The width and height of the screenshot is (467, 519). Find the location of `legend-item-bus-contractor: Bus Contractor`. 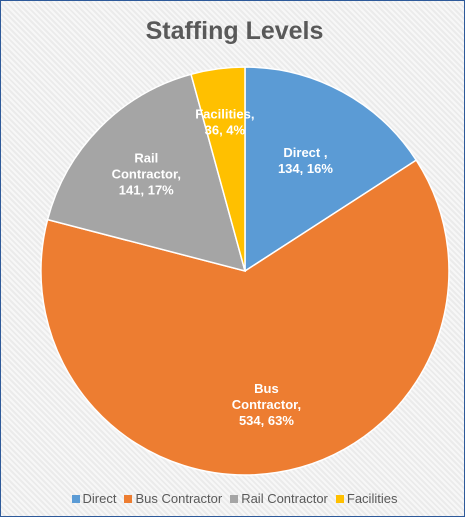

legend-item-bus-contractor: Bus Contractor is located at coordinates (173, 498).